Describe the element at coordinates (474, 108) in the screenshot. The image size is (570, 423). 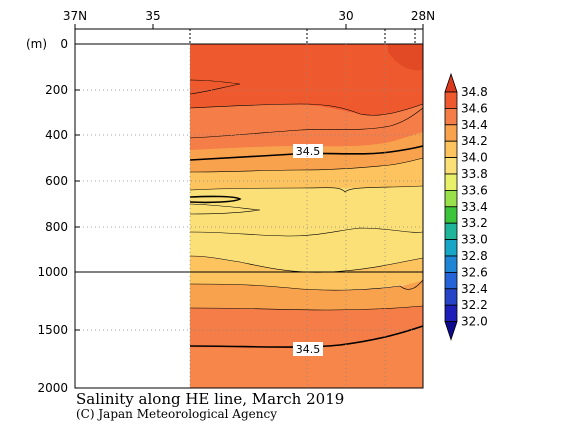
I see `colorbar-label: 34.6` at that location.